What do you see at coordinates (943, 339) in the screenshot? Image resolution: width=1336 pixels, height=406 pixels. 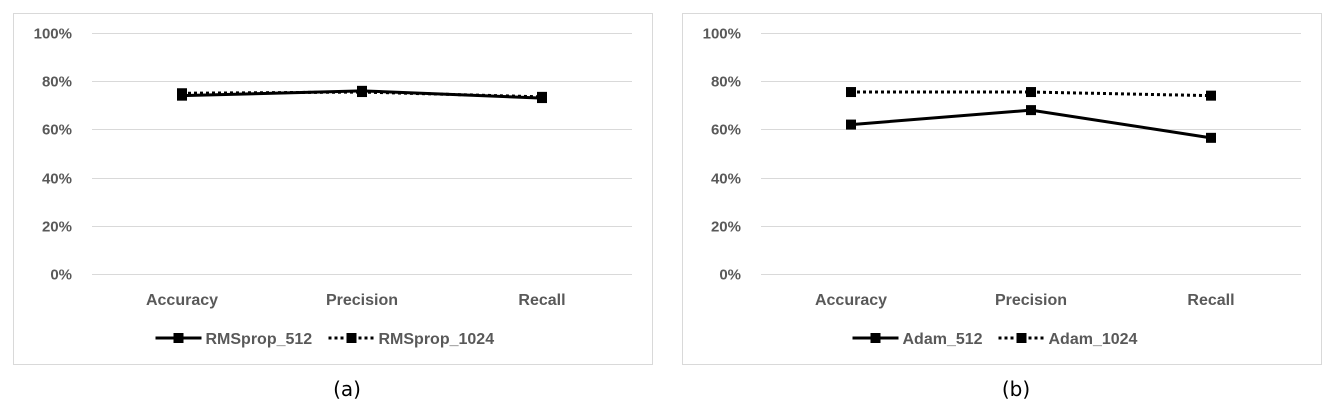 I see `legend-label: Adam_512` at bounding box center [943, 339].